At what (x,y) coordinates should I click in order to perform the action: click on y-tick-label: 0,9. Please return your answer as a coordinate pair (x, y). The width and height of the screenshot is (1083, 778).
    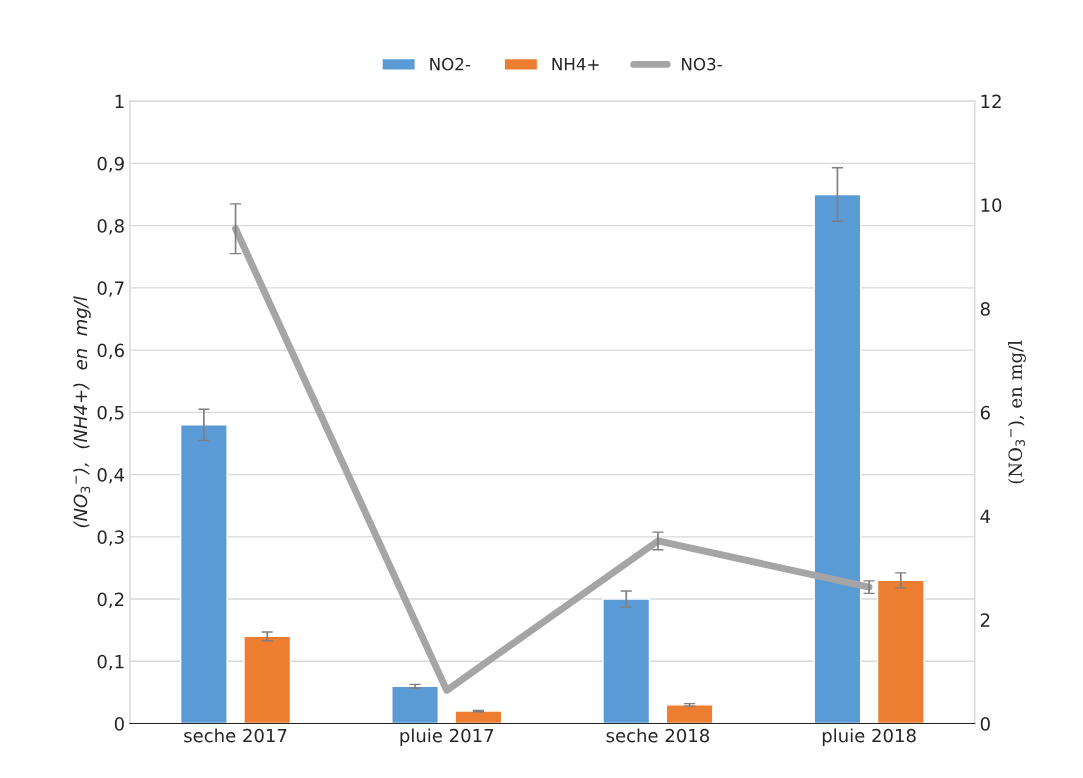
    Looking at the image, I should click on (110, 164).